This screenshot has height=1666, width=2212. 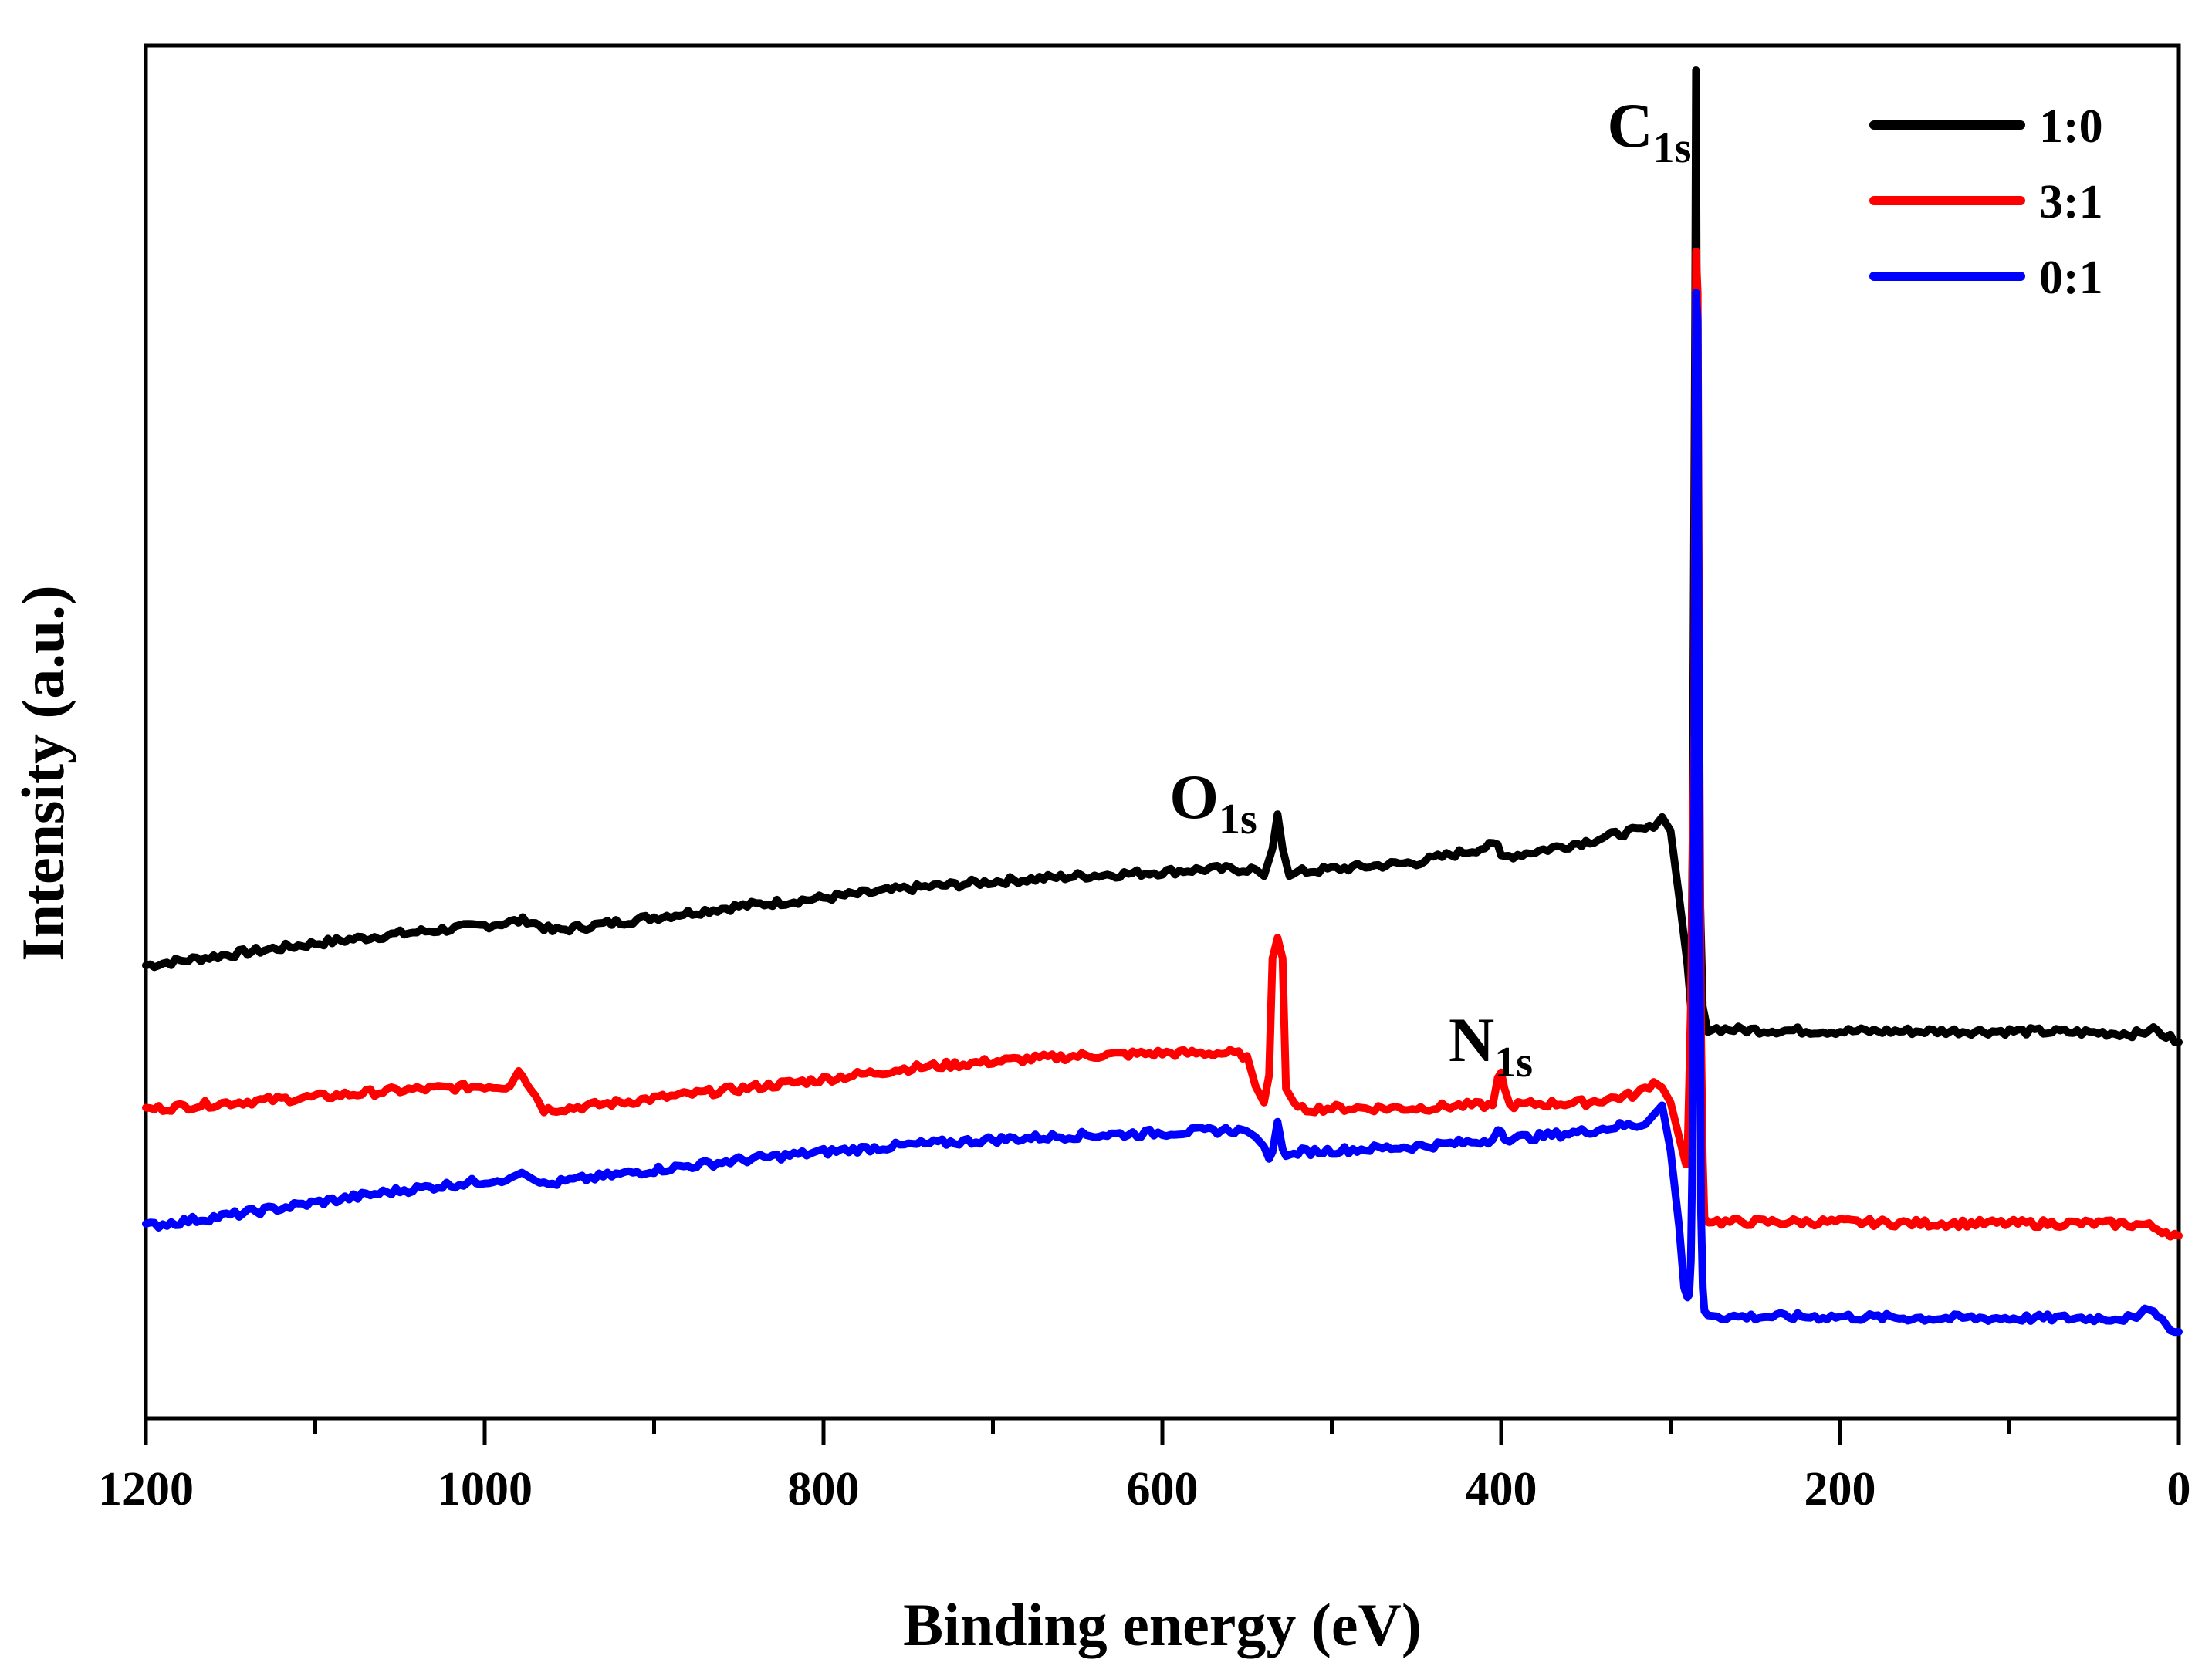 I want to click on legend-label-3: 0:1, so click(x=2071, y=278).